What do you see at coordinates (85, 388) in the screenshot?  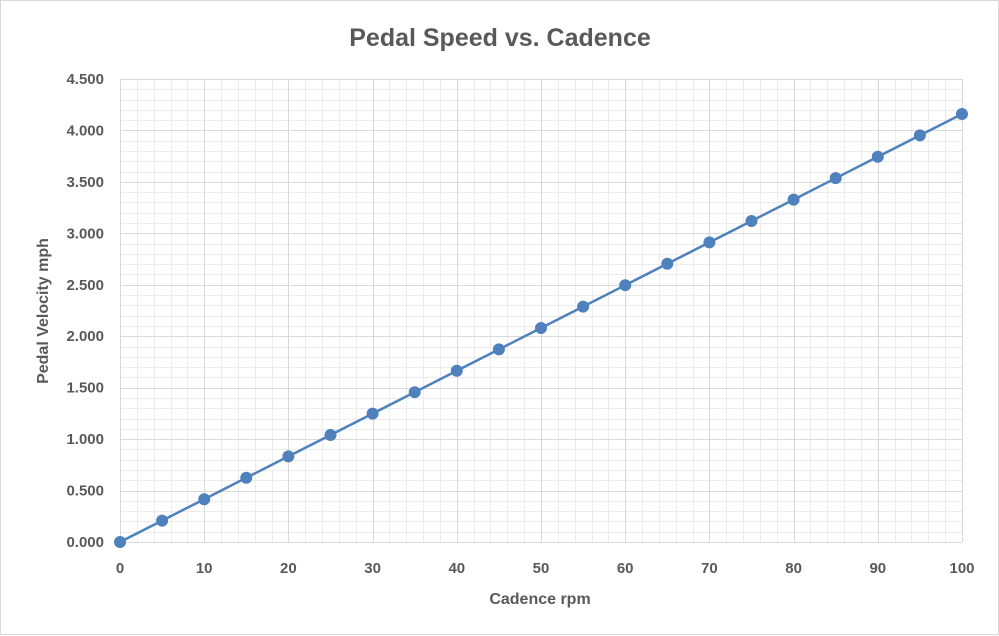 I see `y-tick-label: 1.500` at bounding box center [85, 388].